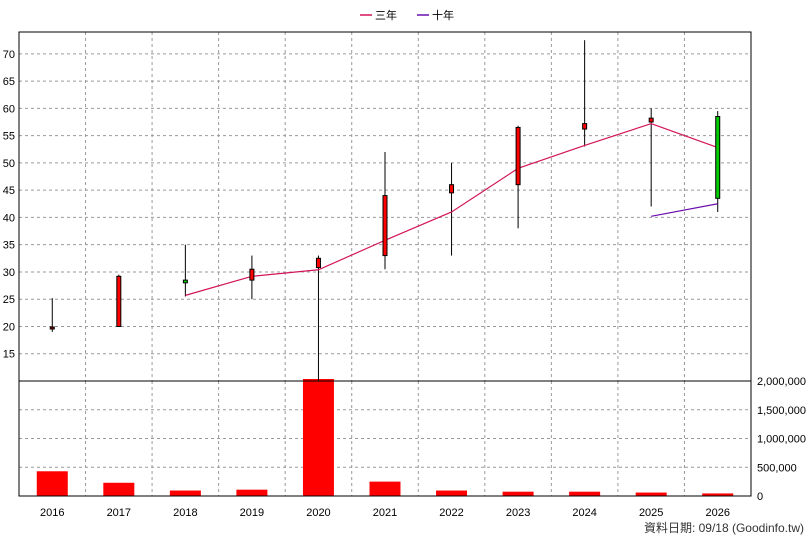 The height and width of the screenshot is (540, 808). What do you see at coordinates (518, 513) in the screenshot?
I see `x-tick-label: 2023` at bounding box center [518, 513].